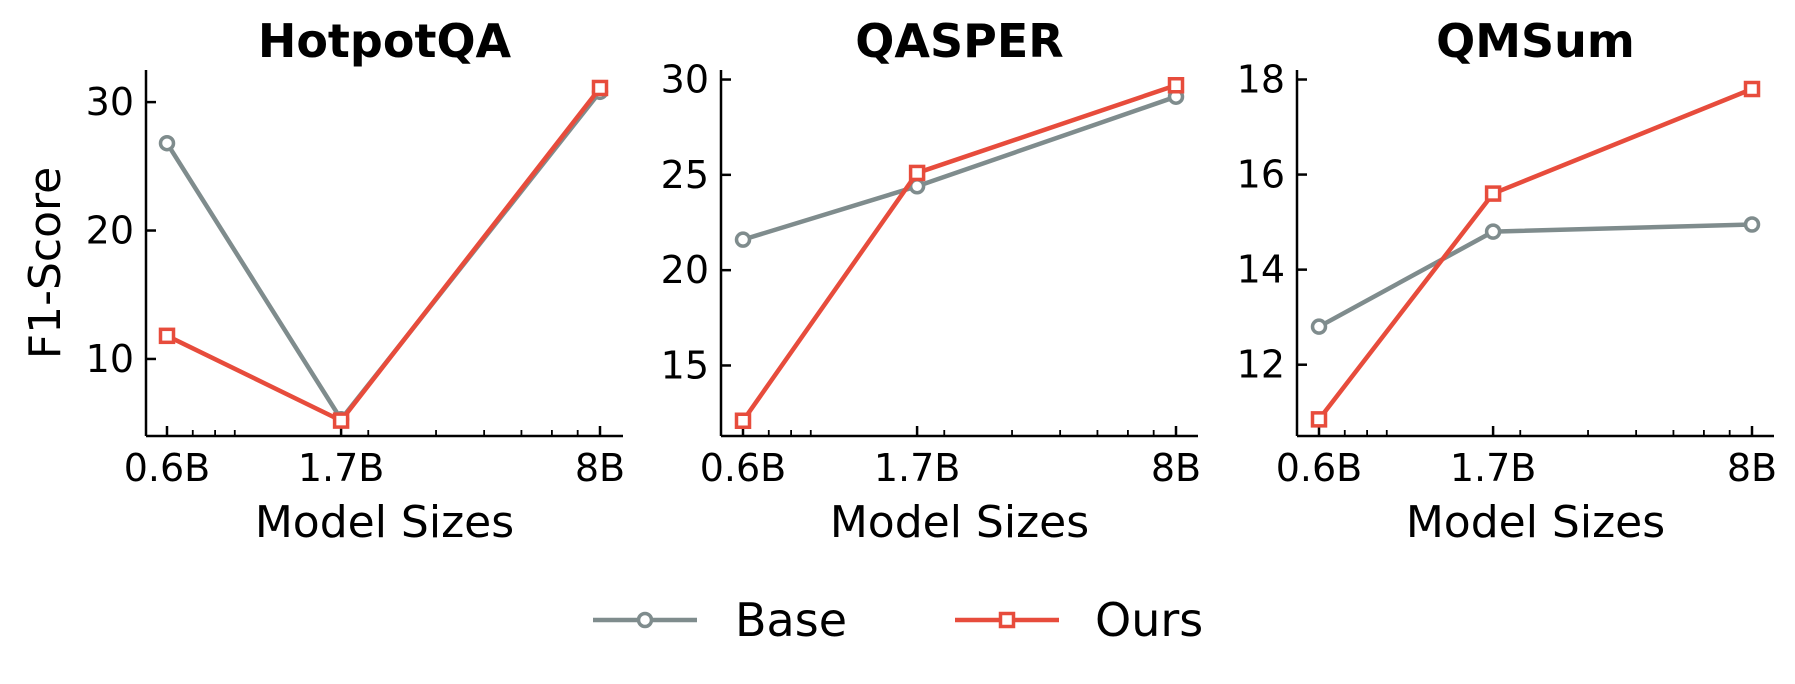 The height and width of the screenshot is (684, 1795). What do you see at coordinates (1261, 270) in the screenshot?
I see `y-tick-label: 14` at bounding box center [1261, 270].